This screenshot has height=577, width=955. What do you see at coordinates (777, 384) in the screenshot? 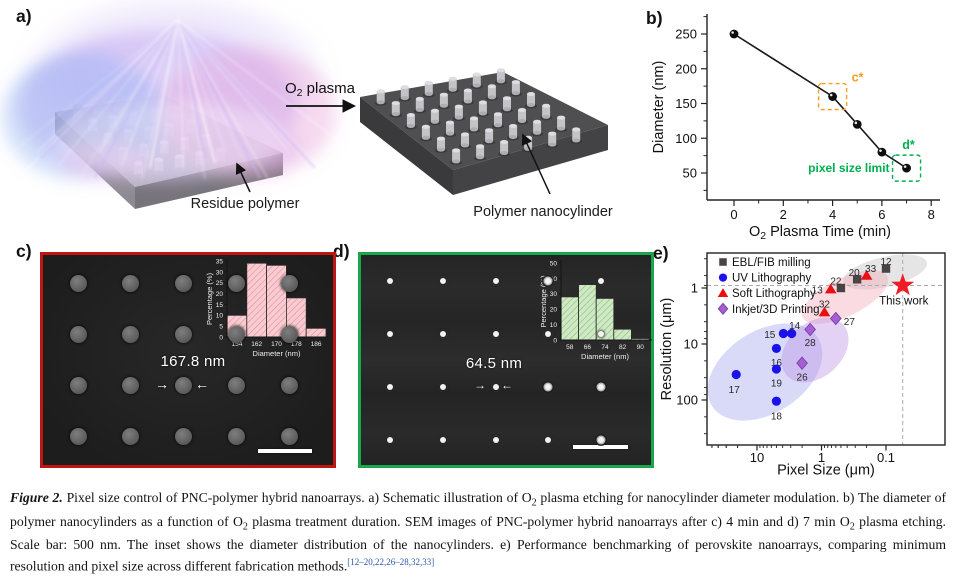
I see `point-ref-label: 19` at bounding box center [777, 384].